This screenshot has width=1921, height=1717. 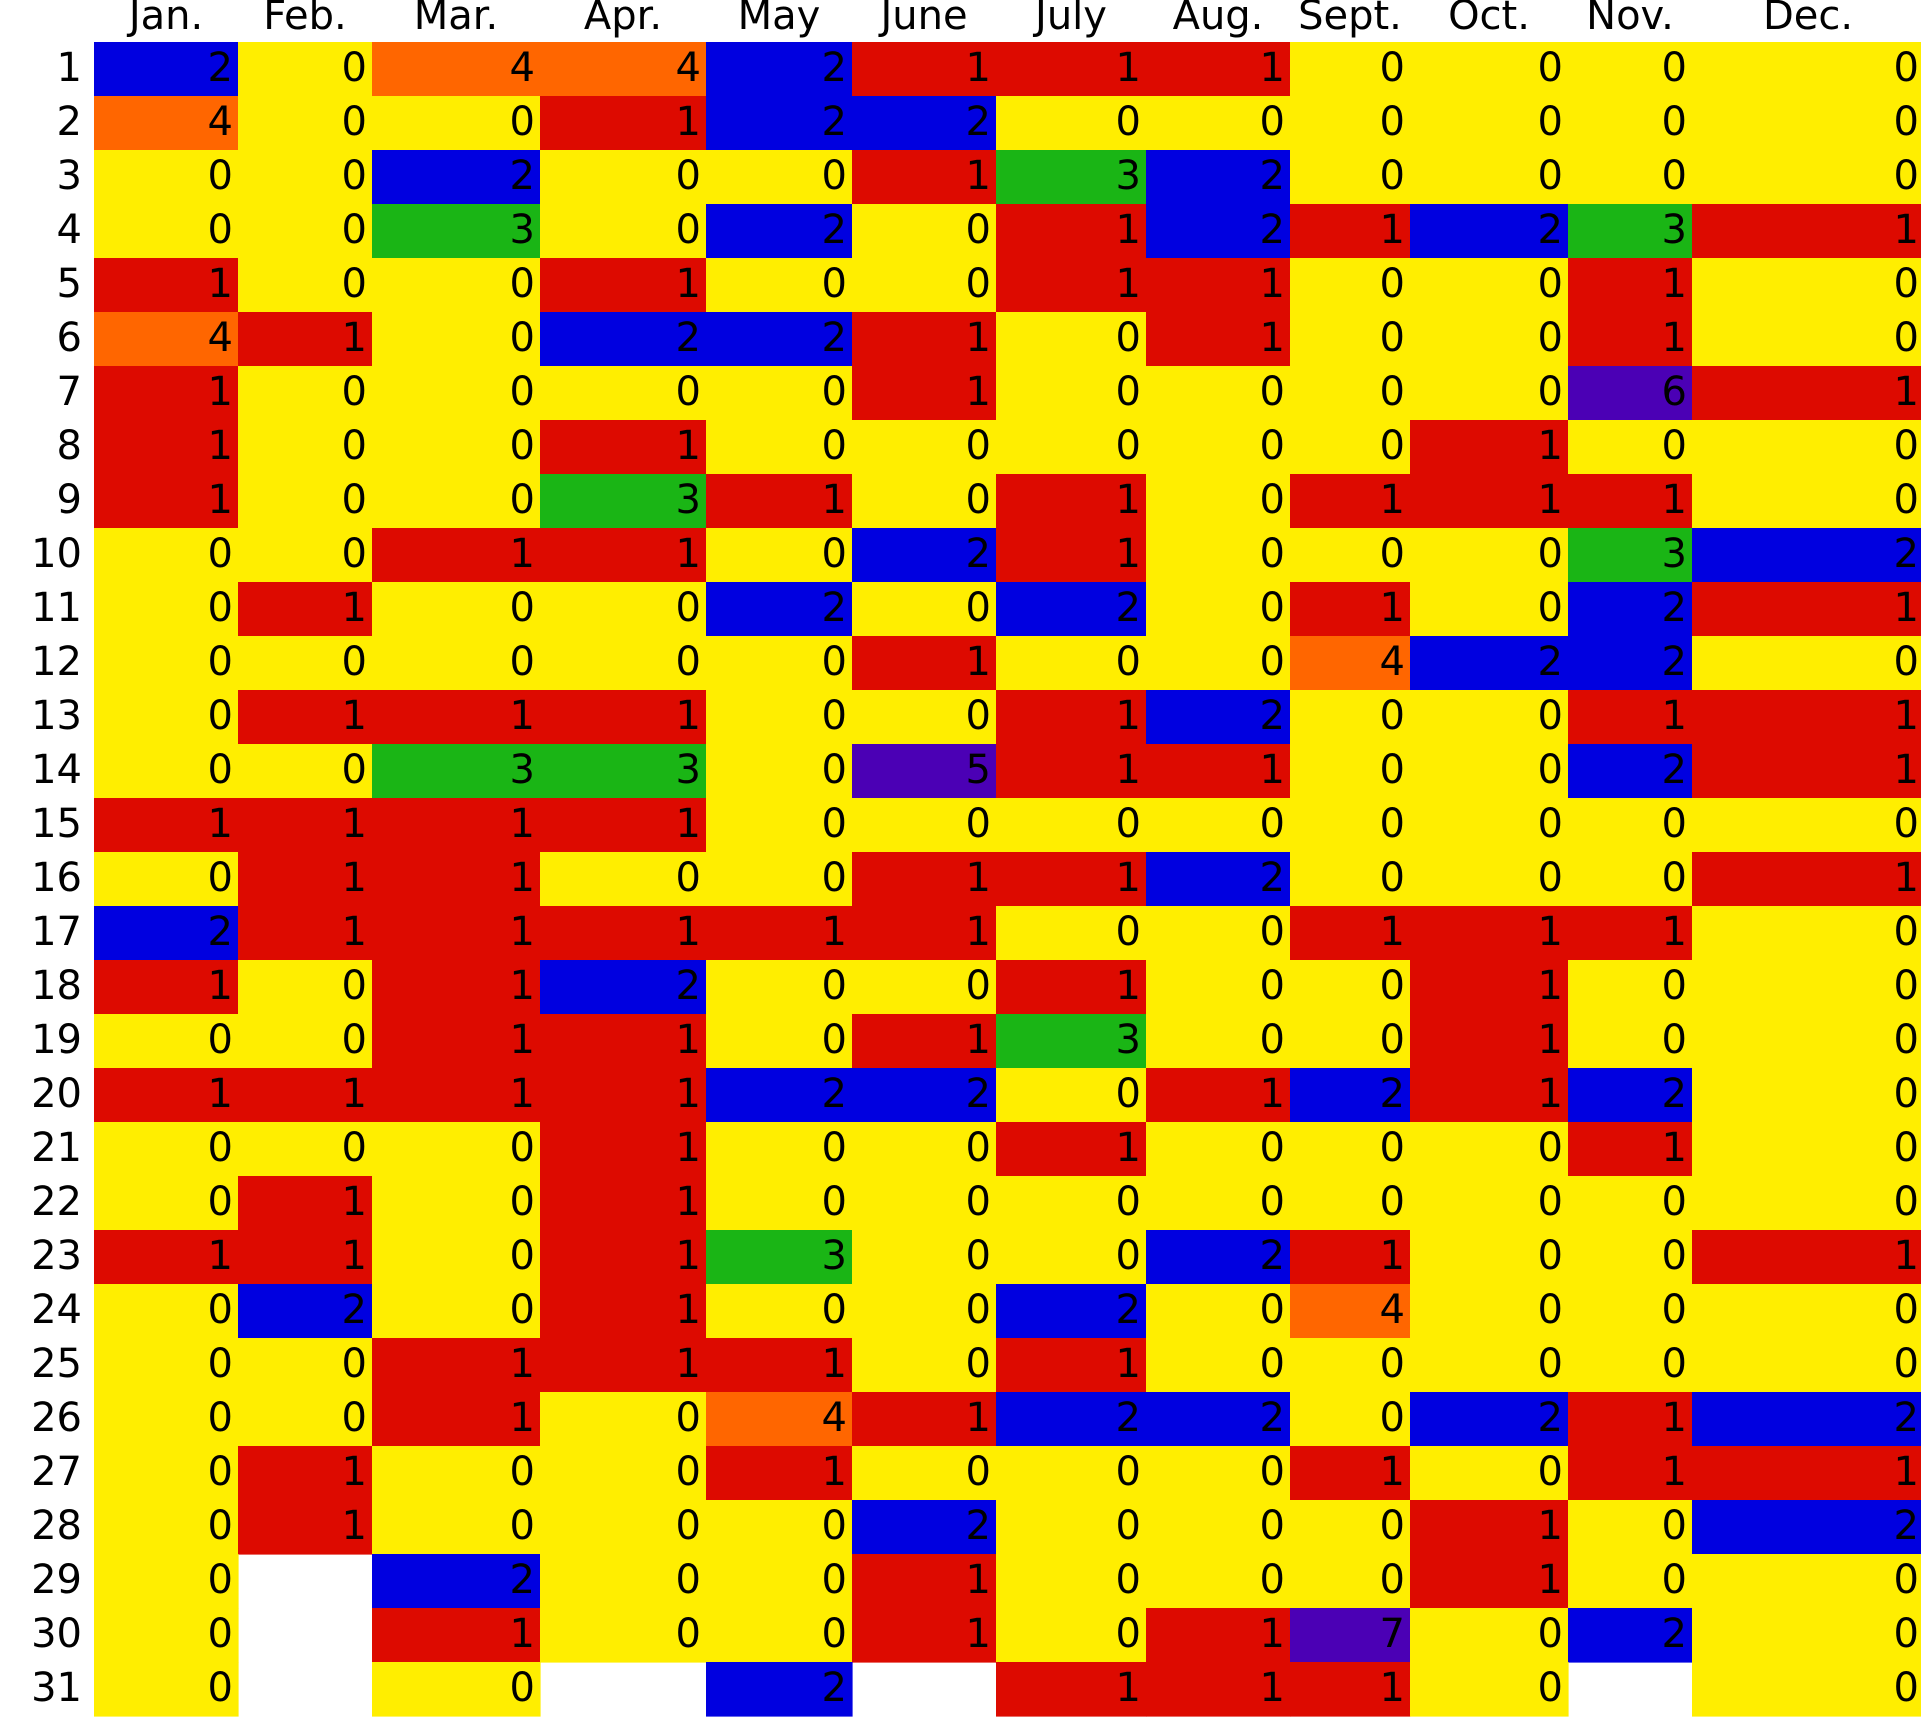 What do you see at coordinates (623, 1041) in the screenshot?
I see `heatmap-cell-Apr.-19` at bounding box center [623, 1041].